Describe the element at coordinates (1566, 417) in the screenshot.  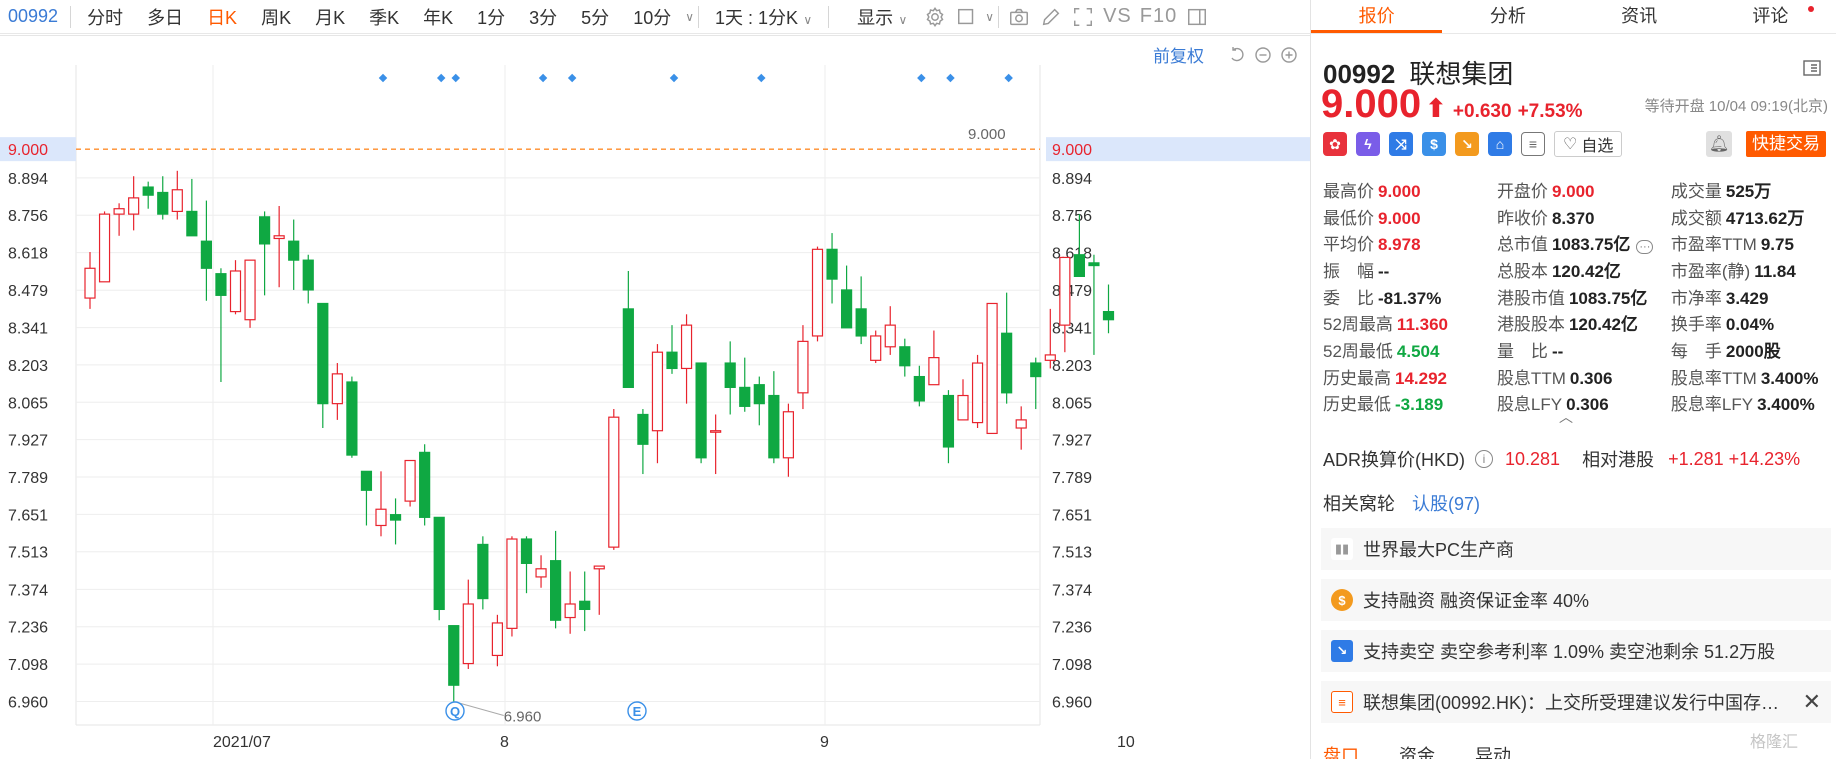
I see `chevron-up-icon: ︿` at that location.